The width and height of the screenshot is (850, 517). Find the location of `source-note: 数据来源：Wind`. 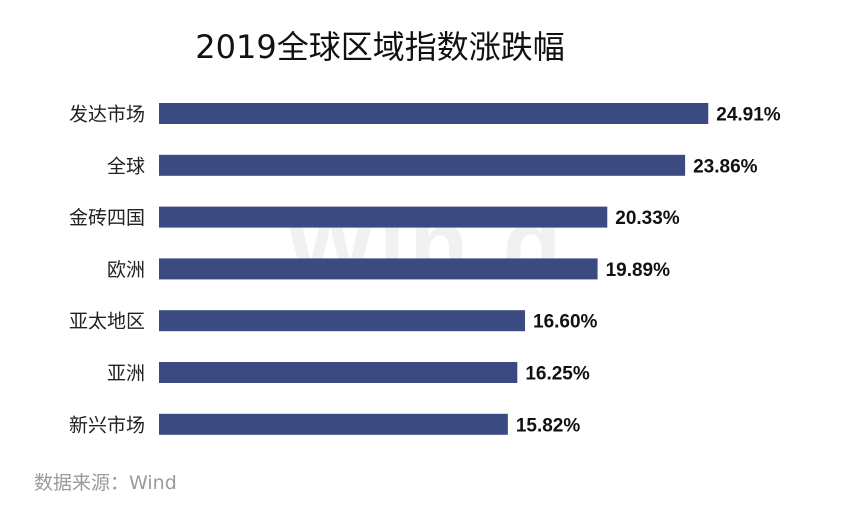

source-note: 数据来源：Wind is located at coordinates (105, 483).